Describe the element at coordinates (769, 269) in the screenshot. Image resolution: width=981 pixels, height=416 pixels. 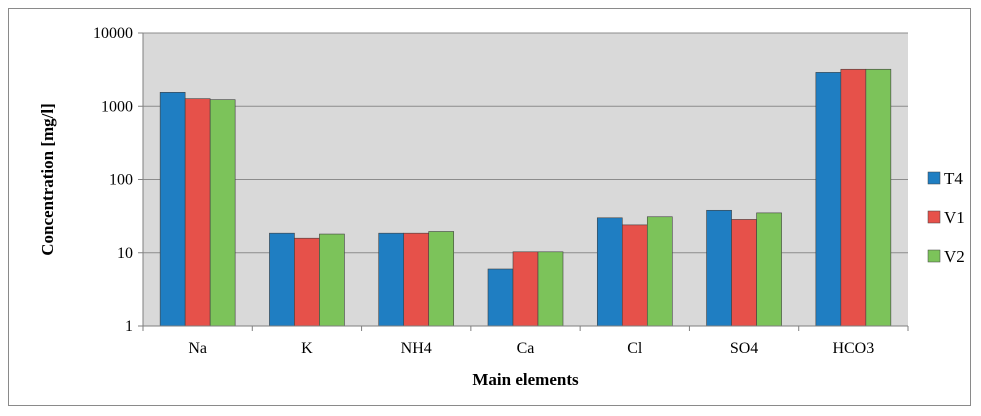
I see `bar-v2-so4` at that location.